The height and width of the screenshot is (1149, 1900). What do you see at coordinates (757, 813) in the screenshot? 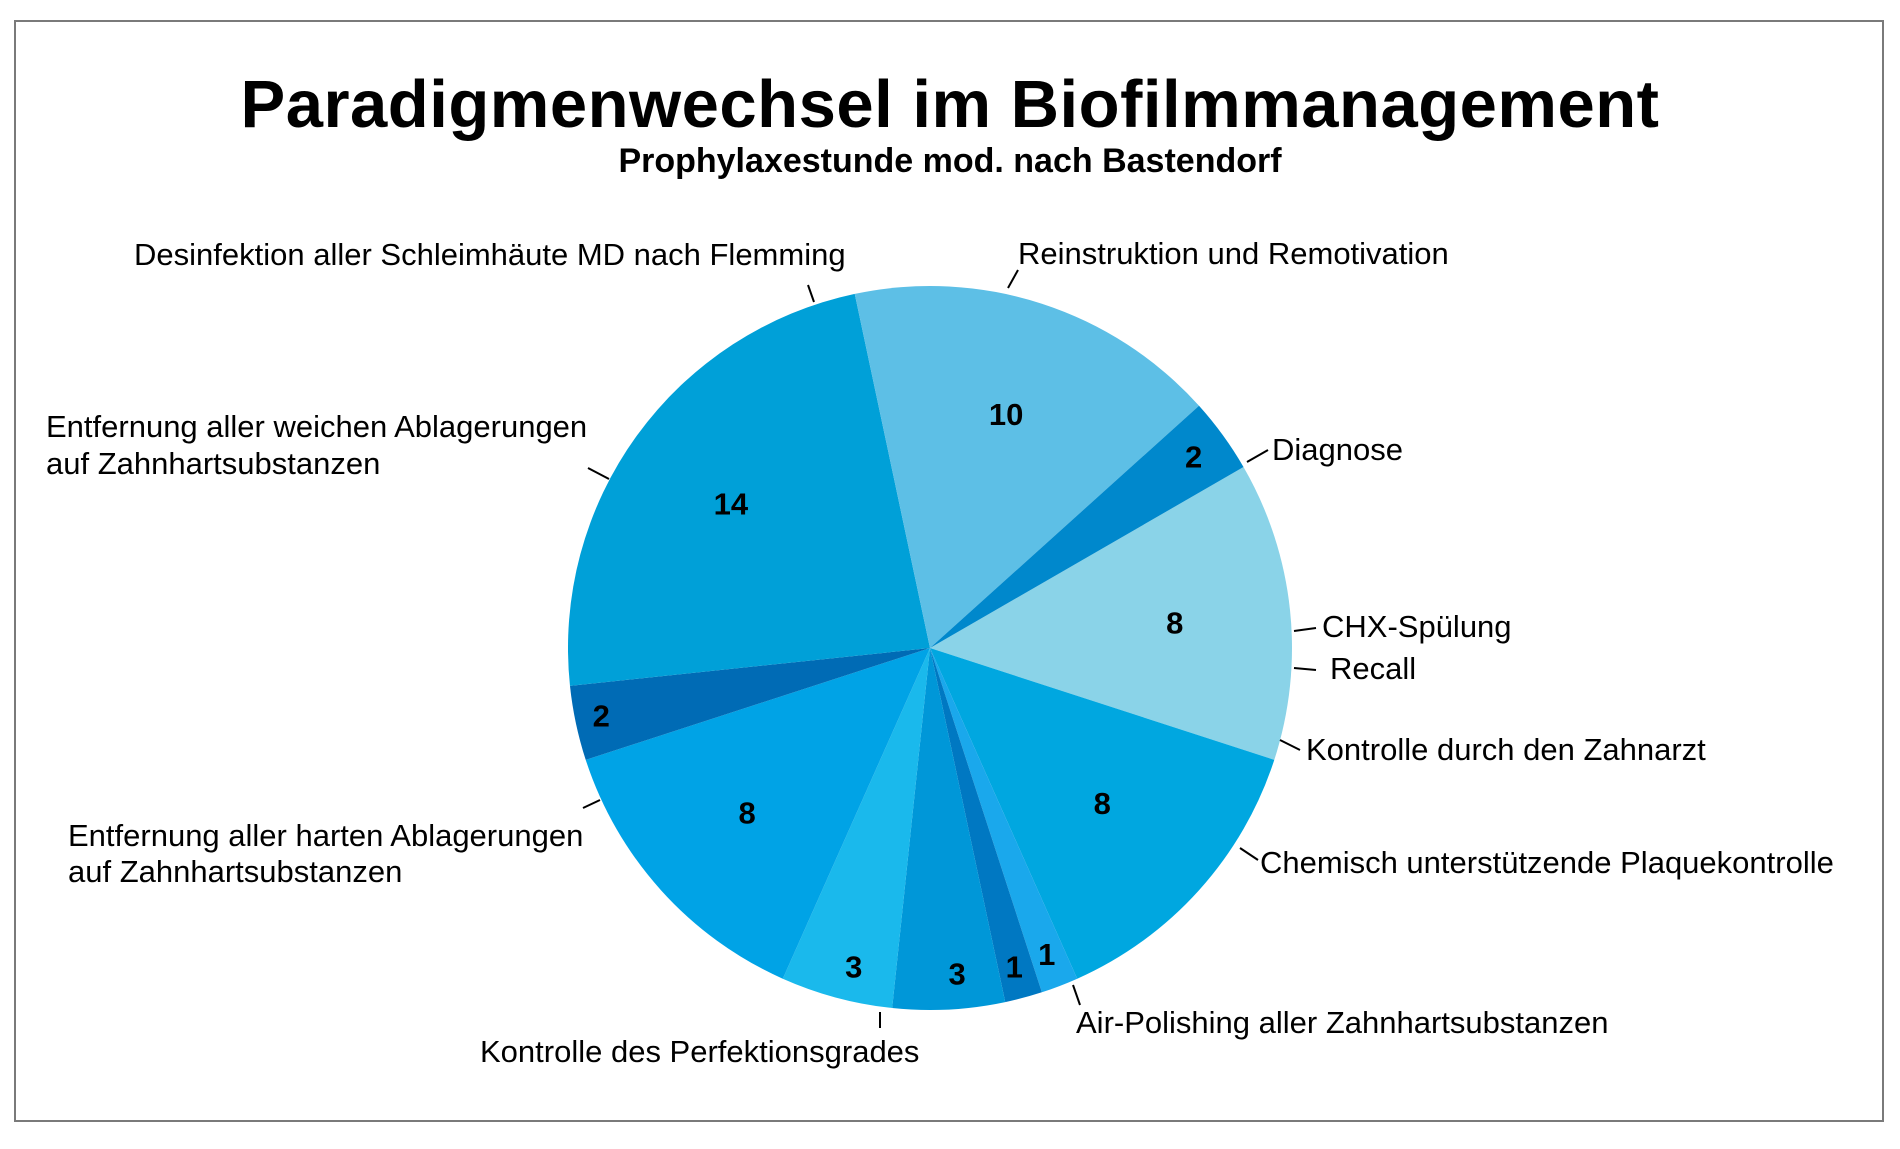
I see `pie-slice-air-polishing-aller-zahnhartsubstanzen` at bounding box center [757, 813].